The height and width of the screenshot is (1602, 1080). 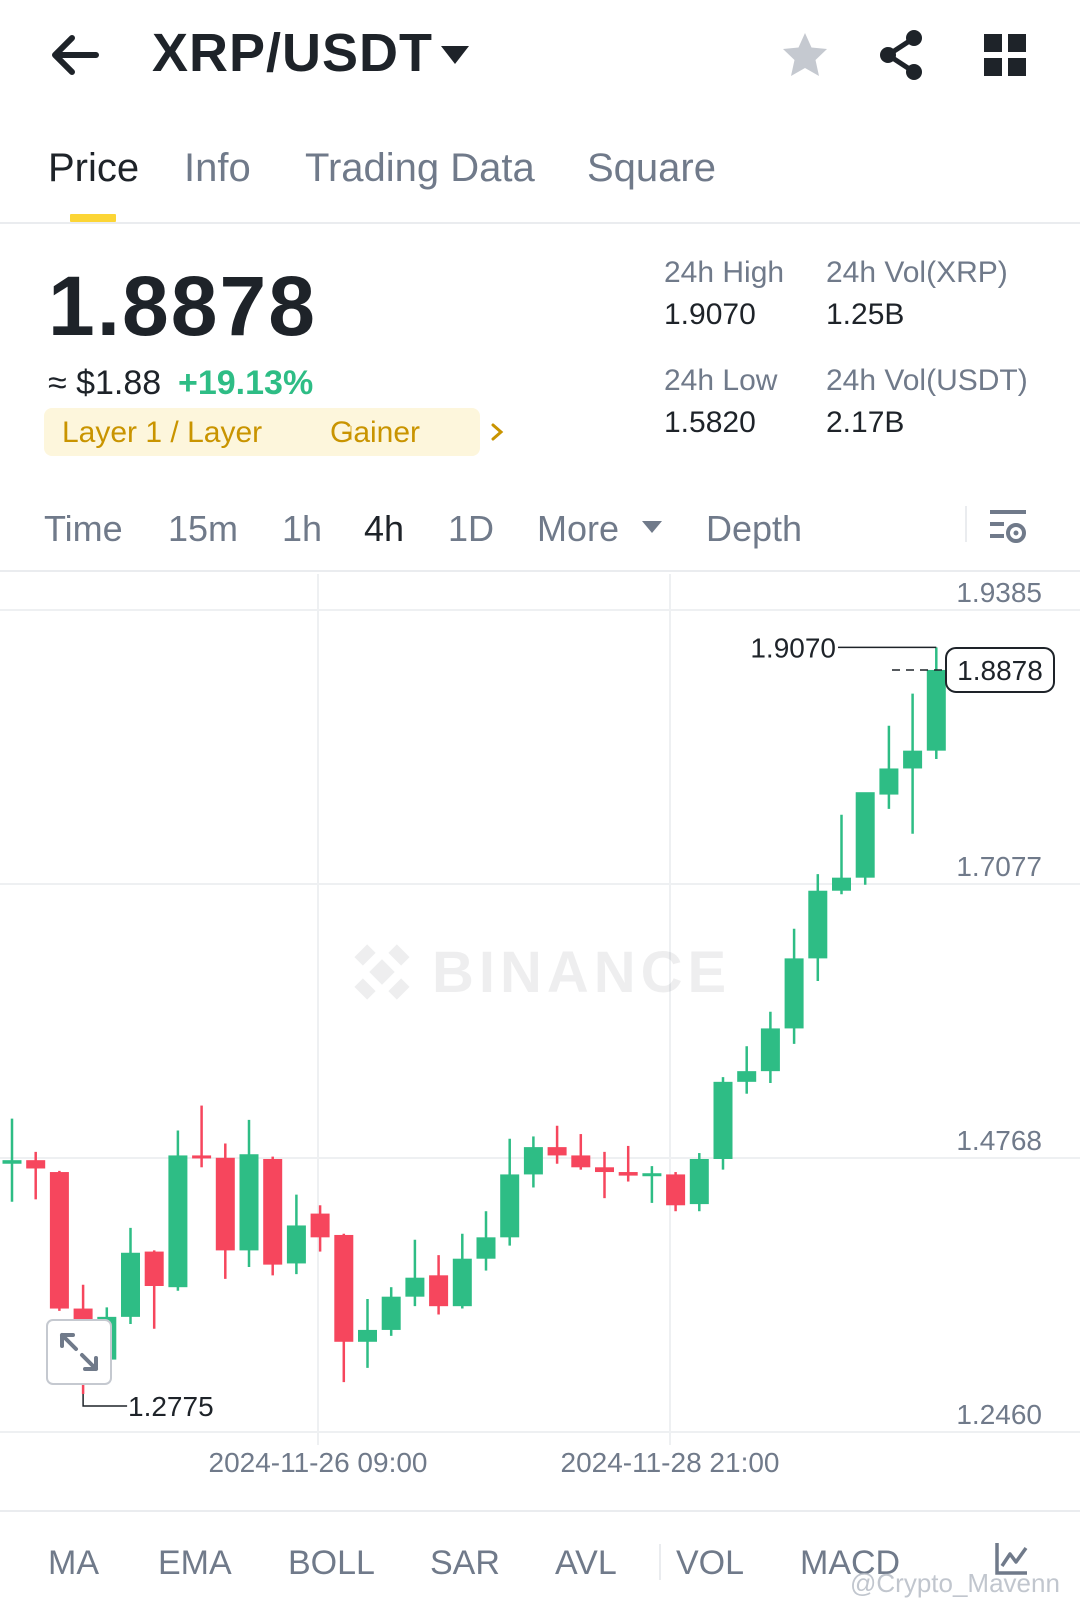 What do you see at coordinates (1009, 527) in the screenshot?
I see `chart-settings-icon` at bounding box center [1009, 527].